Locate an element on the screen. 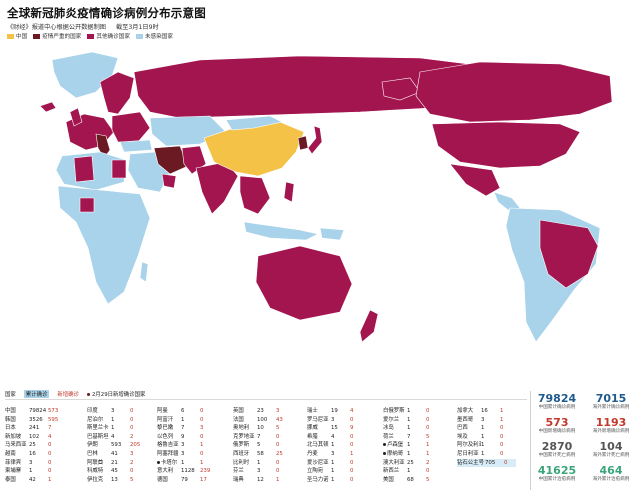 This screenshot has width=641, height=493. table-row: 法国 100 43 is located at coordinates (258, 419).